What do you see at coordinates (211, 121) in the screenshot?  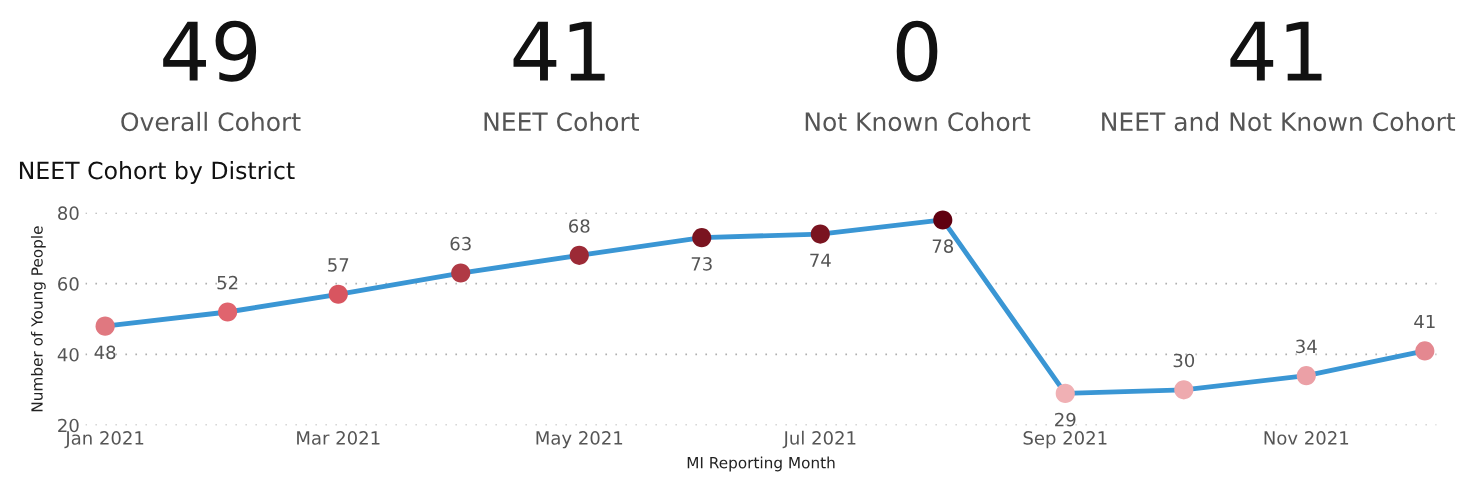 I see `category-label: Overall Cohort` at bounding box center [211, 121].